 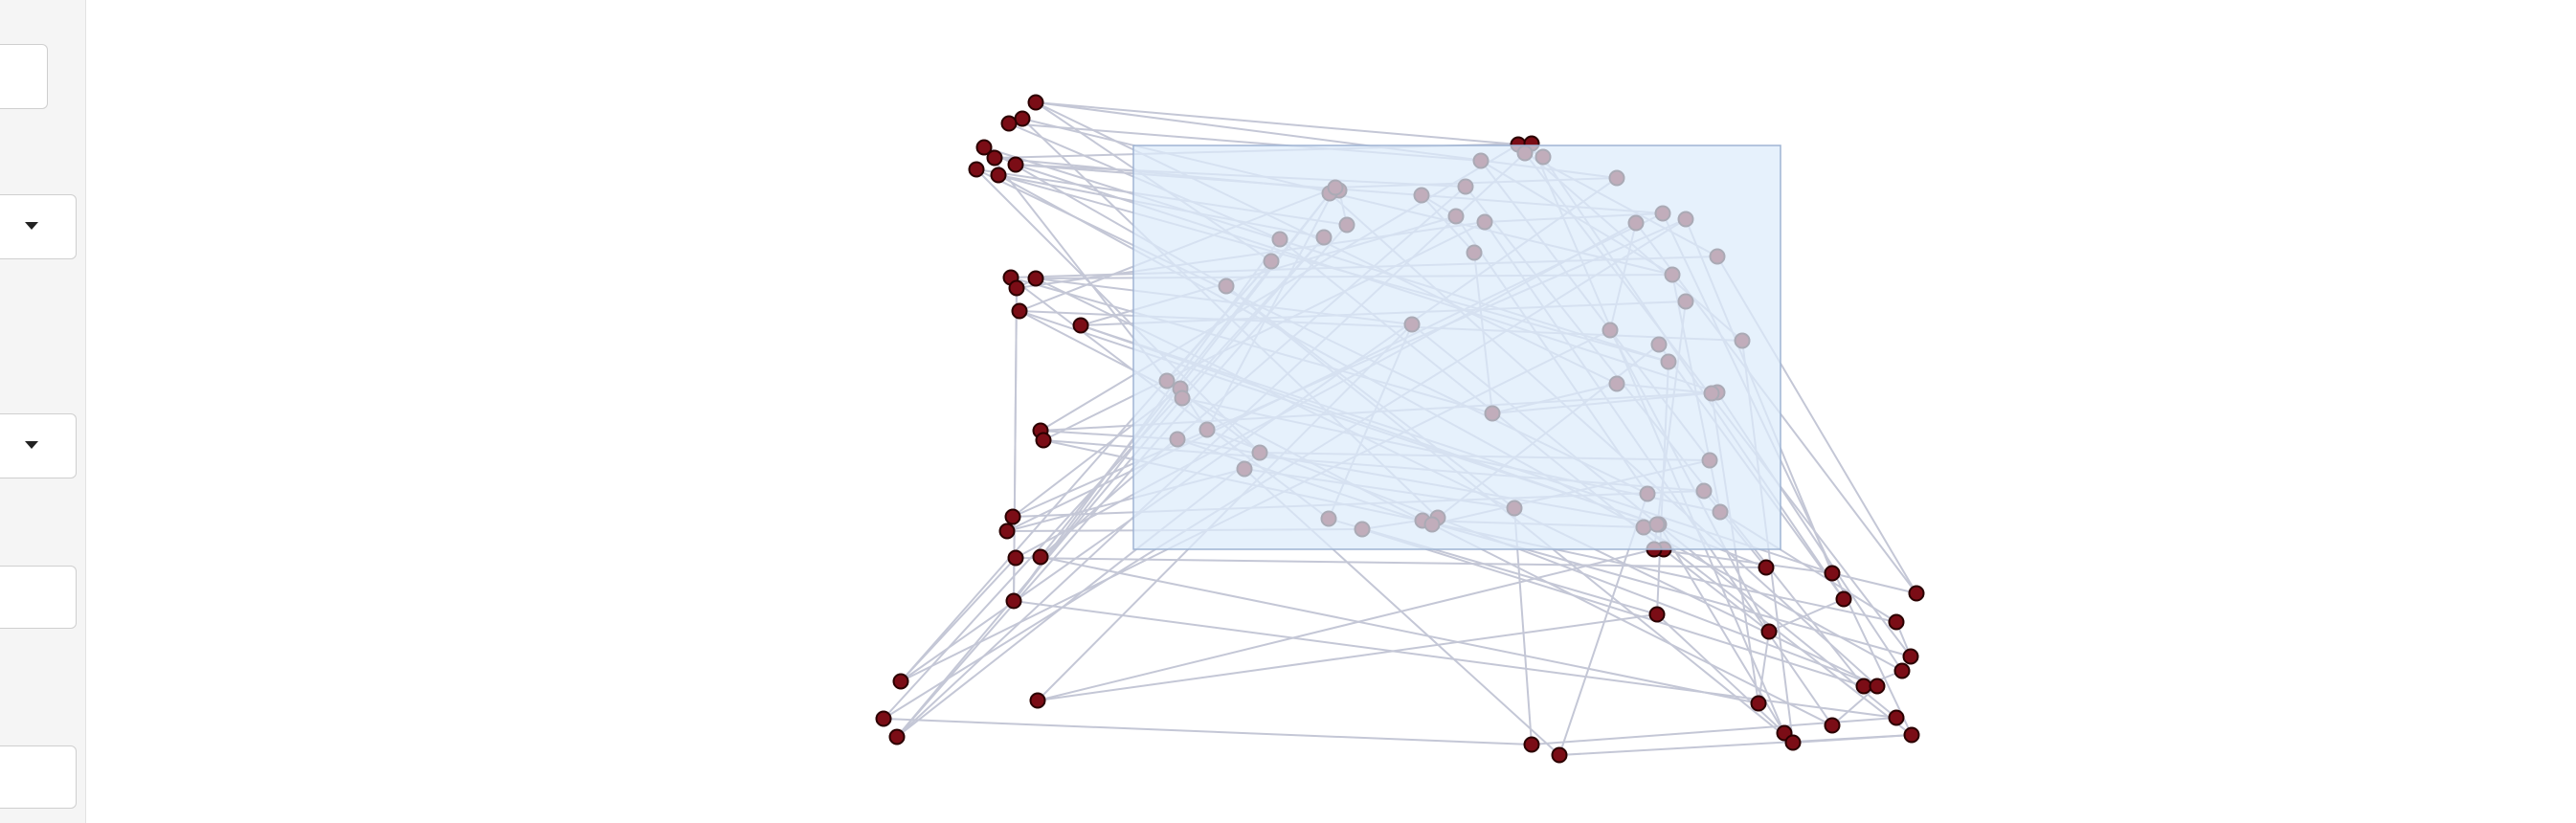 I want to click on settings-sidebar, so click(x=43, y=411).